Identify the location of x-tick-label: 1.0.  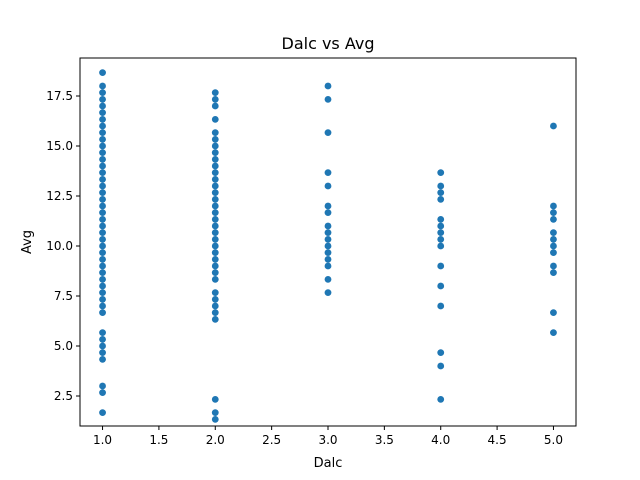
(102, 440).